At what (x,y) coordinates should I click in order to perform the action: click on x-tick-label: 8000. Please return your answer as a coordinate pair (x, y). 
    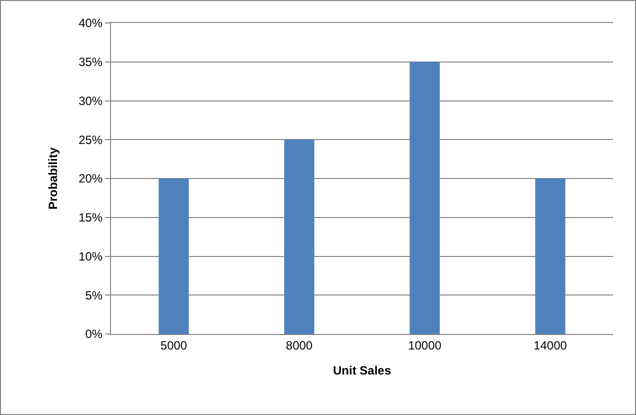
    Looking at the image, I should click on (299, 345).